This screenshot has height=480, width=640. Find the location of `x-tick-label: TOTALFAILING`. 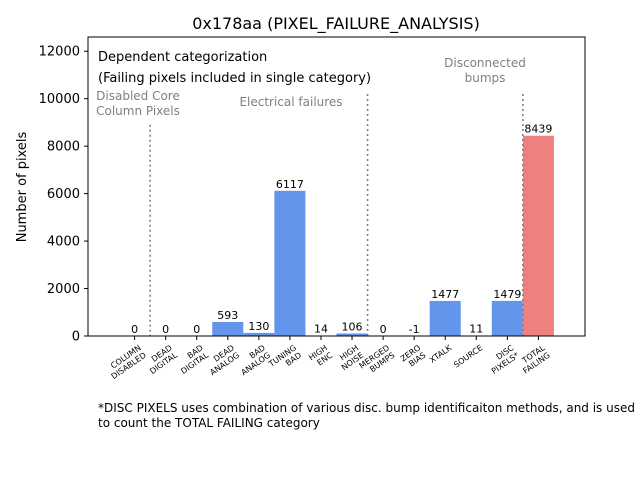

x-tick-label: TOTALFAILING is located at coordinates (534, 359).